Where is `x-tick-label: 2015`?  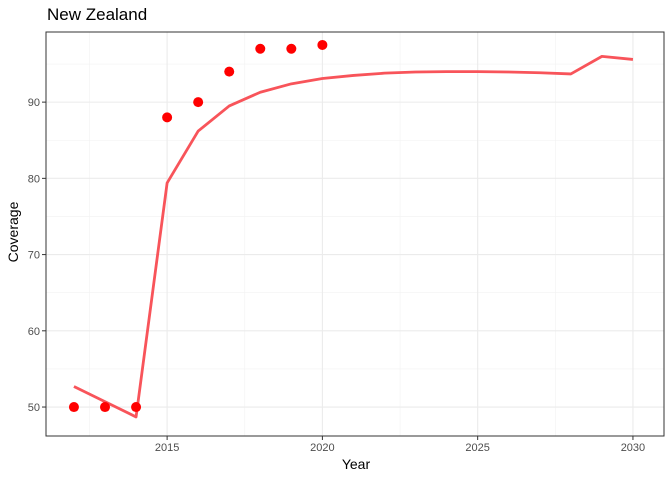
x-tick-label: 2015 is located at coordinates (167, 448).